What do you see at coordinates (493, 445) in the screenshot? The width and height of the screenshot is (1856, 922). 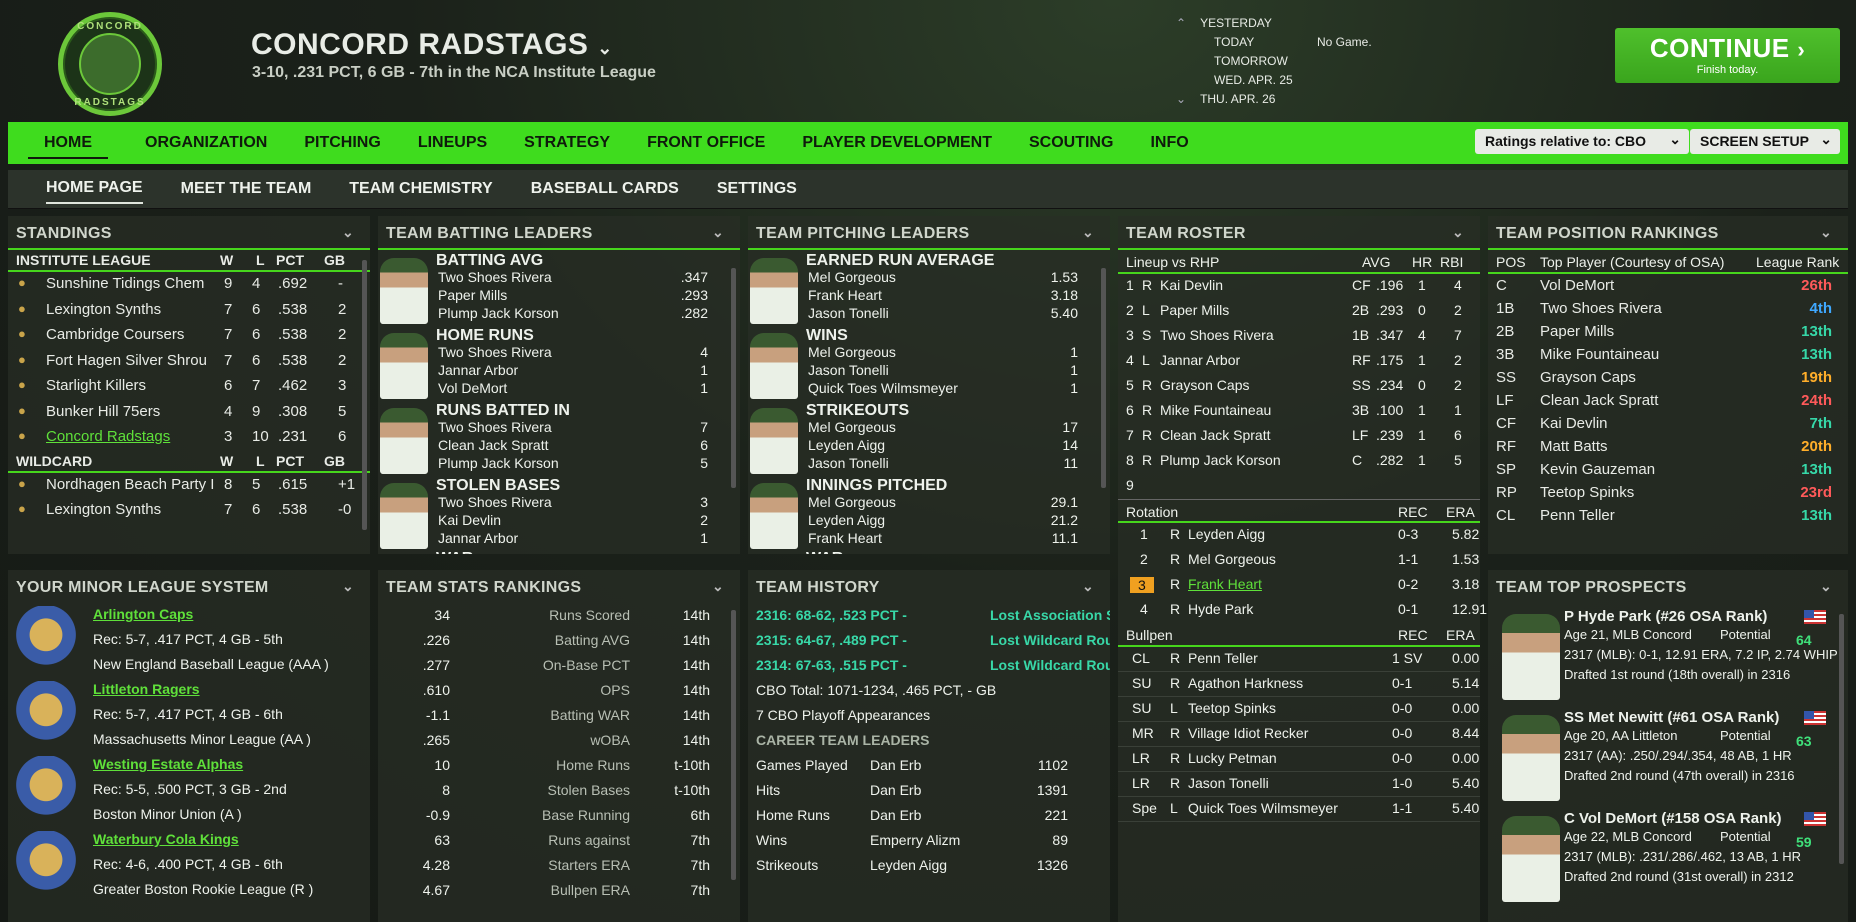 I see `leader-name: Clean Jack Spratt` at bounding box center [493, 445].